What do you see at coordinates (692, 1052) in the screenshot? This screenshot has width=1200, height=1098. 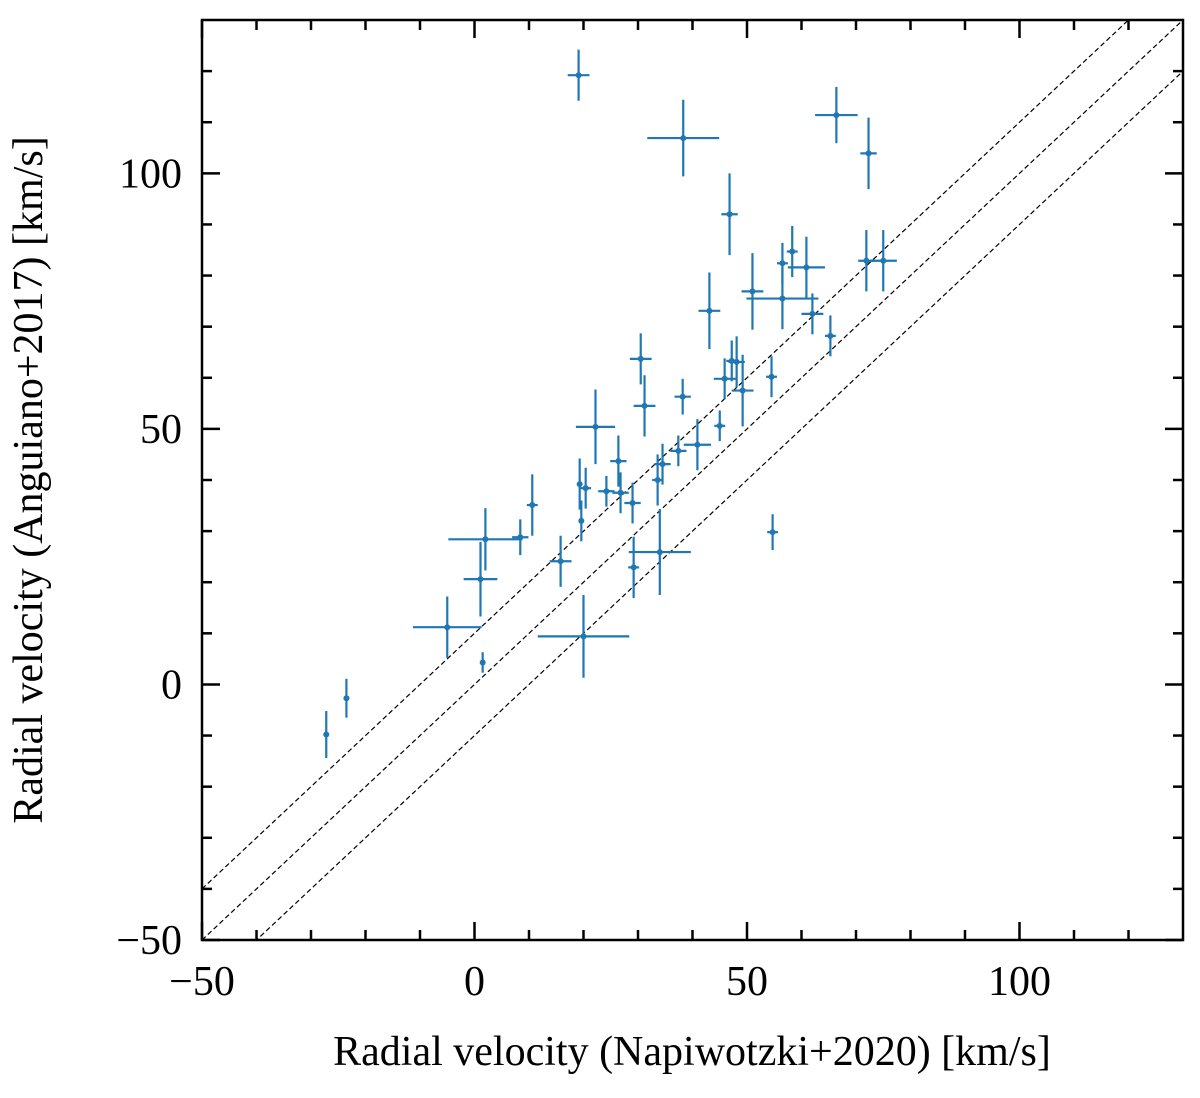 I see `x-axis-label: Radial velocity (Napiwotzki+2020) [km/s]` at bounding box center [692, 1052].